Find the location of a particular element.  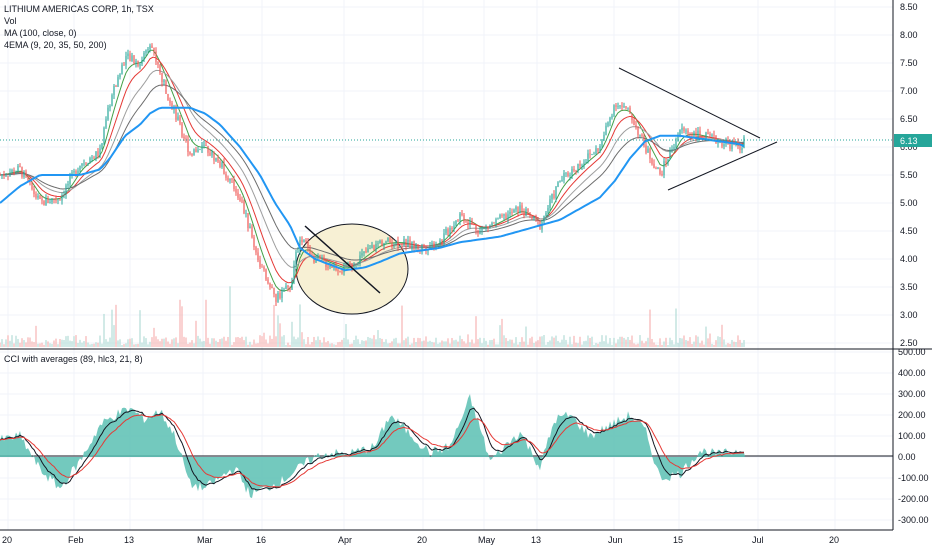

price-tick-label: 8.50 is located at coordinates (909, 7).